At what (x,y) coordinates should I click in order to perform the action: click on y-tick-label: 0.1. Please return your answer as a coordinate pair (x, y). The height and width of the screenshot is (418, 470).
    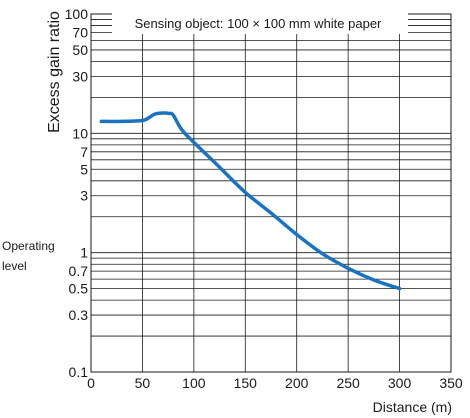
    Looking at the image, I should click on (79, 372).